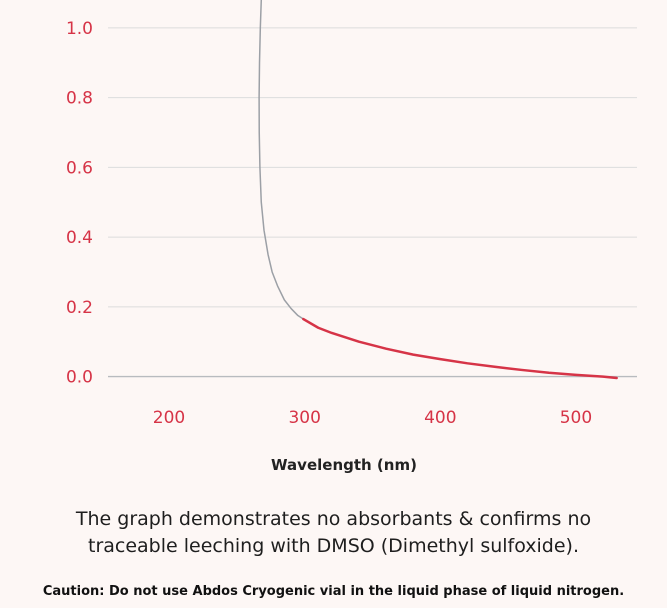 The image size is (667, 608). What do you see at coordinates (79, 378) in the screenshot?
I see `y-tick-label: 0.0` at bounding box center [79, 378].